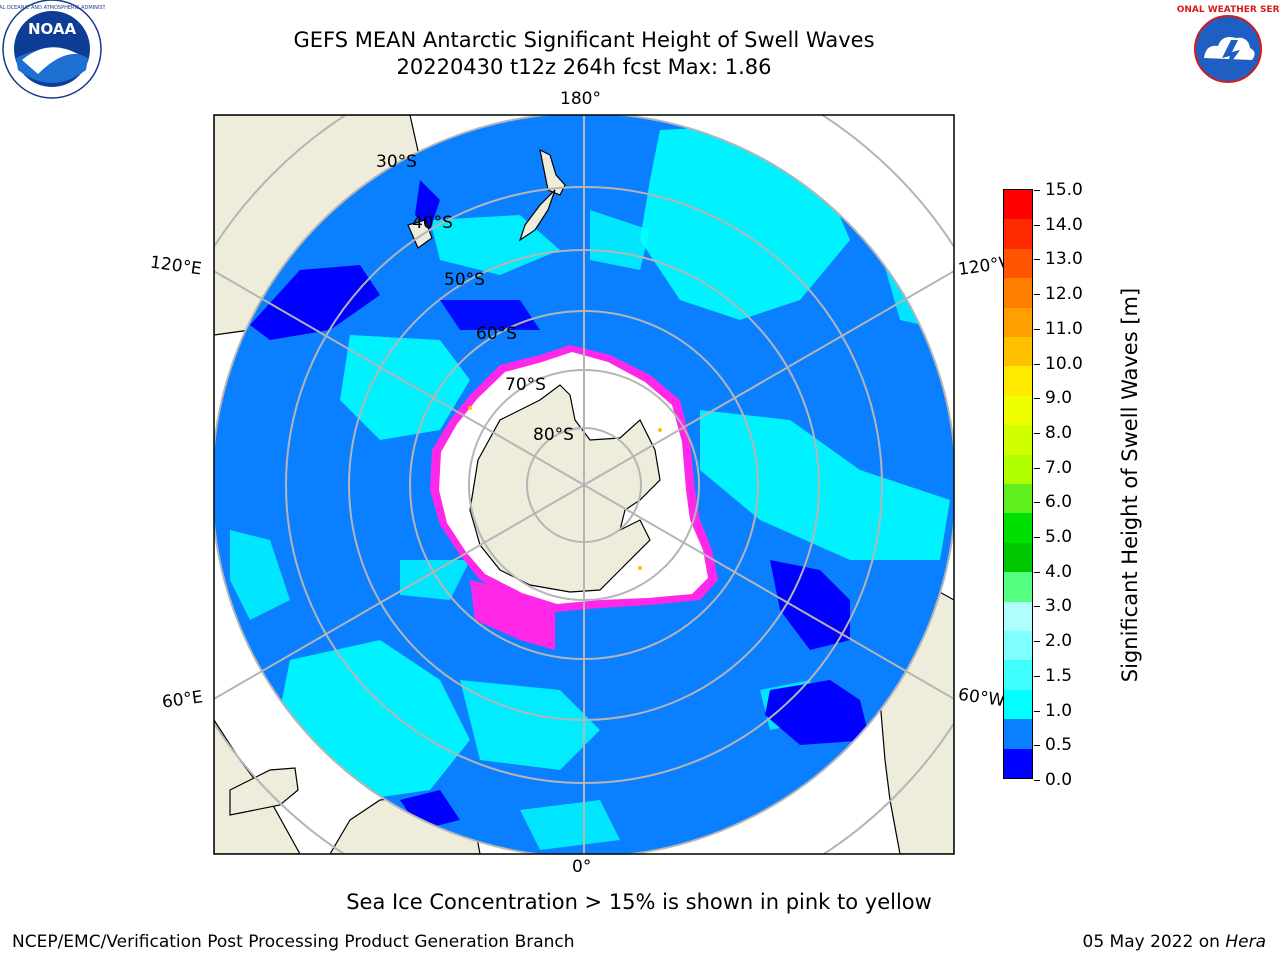 This screenshot has width=1280, height=960. I want to click on colorbar, so click(1018, 484).